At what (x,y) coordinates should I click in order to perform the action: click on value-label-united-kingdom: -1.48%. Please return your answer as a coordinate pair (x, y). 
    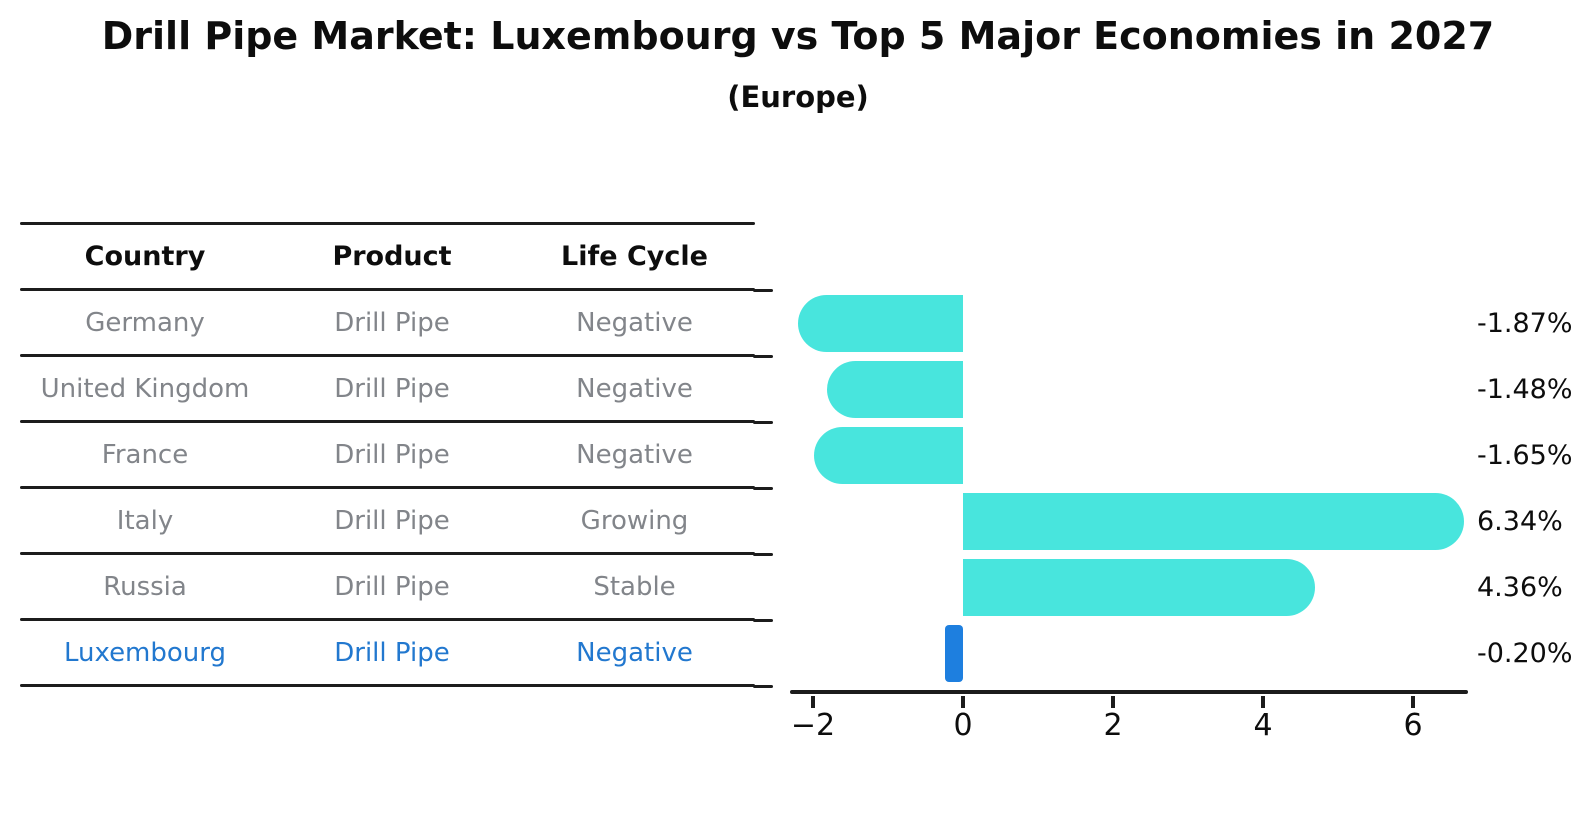
    Looking at the image, I should click on (1525, 389).